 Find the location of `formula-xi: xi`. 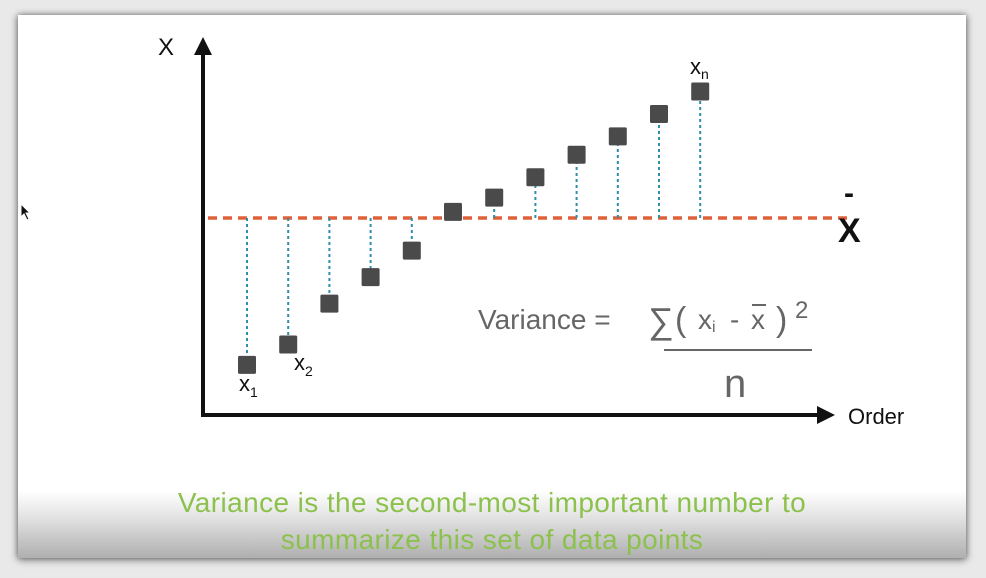

formula-xi: xi is located at coordinates (707, 320).